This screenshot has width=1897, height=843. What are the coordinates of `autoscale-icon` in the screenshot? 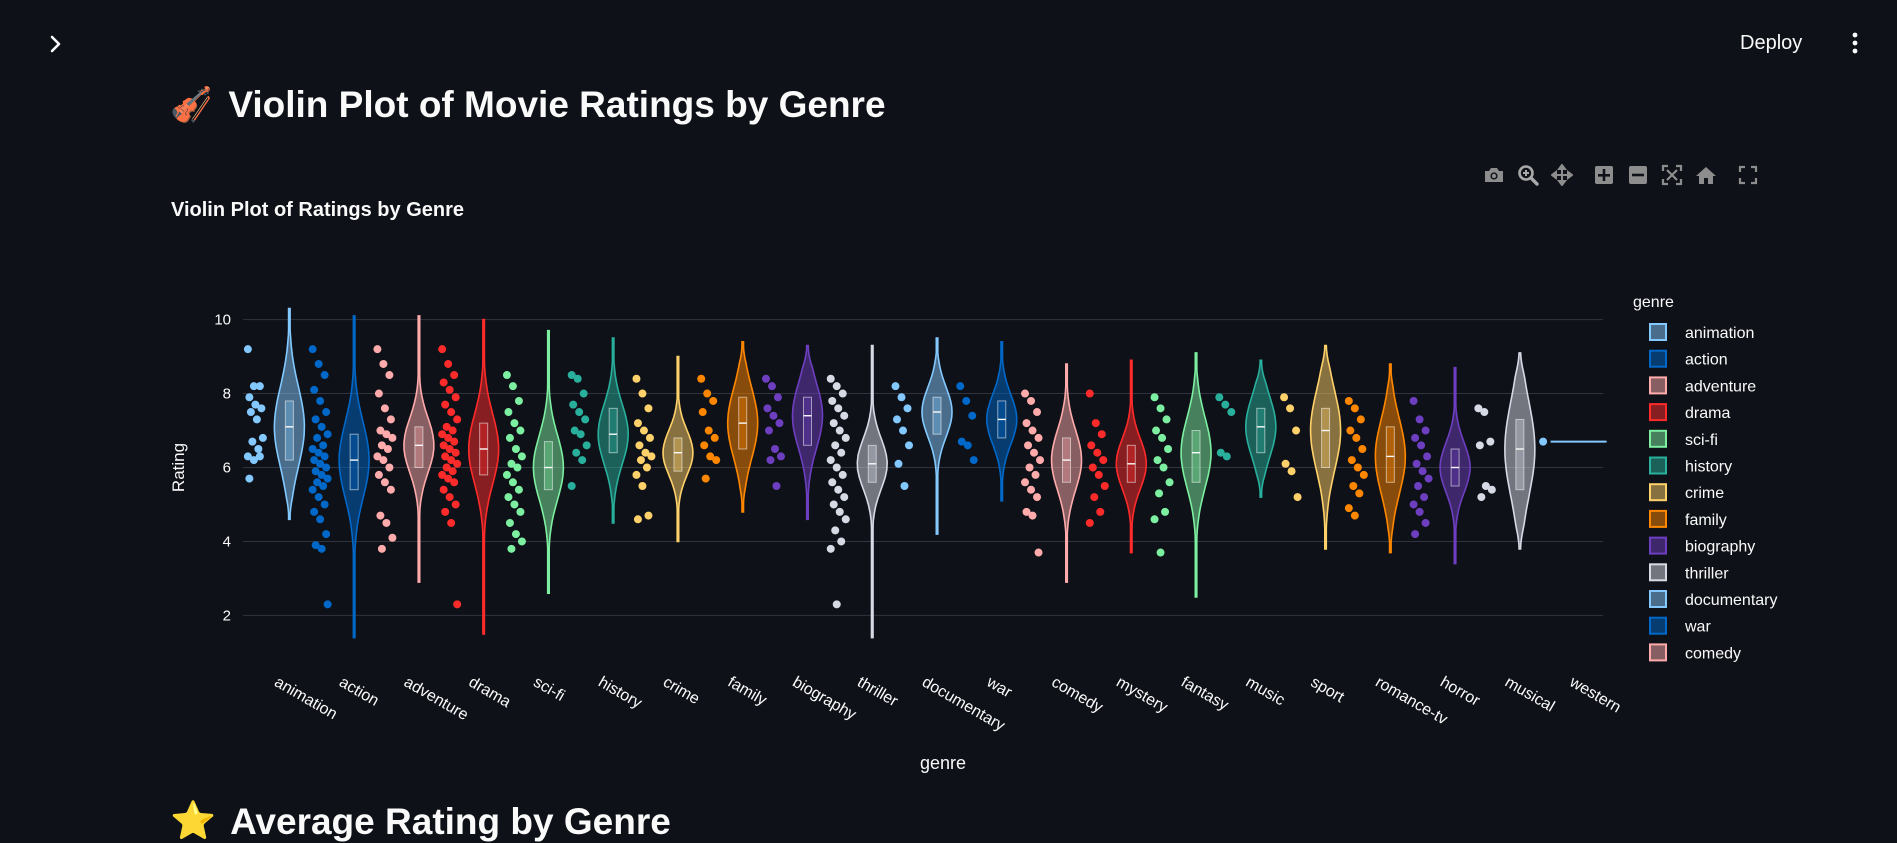 It's located at (1672, 175).